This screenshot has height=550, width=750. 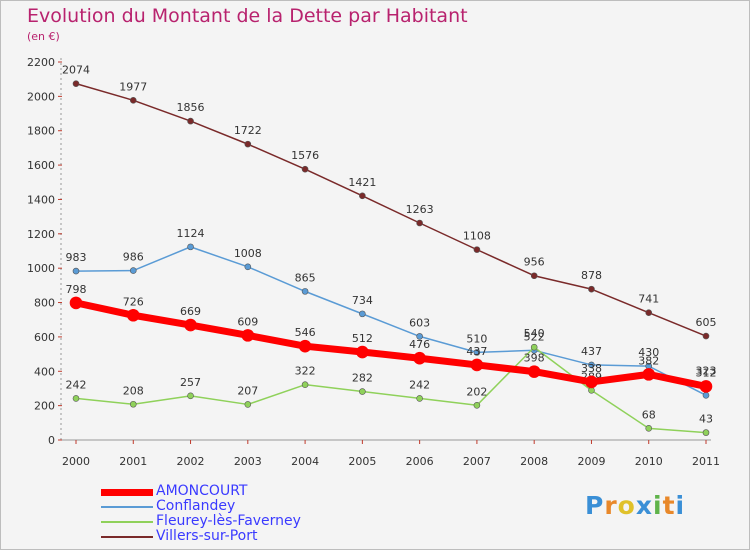 I want to click on data-label-amoncourt: 312, so click(x=706, y=372).